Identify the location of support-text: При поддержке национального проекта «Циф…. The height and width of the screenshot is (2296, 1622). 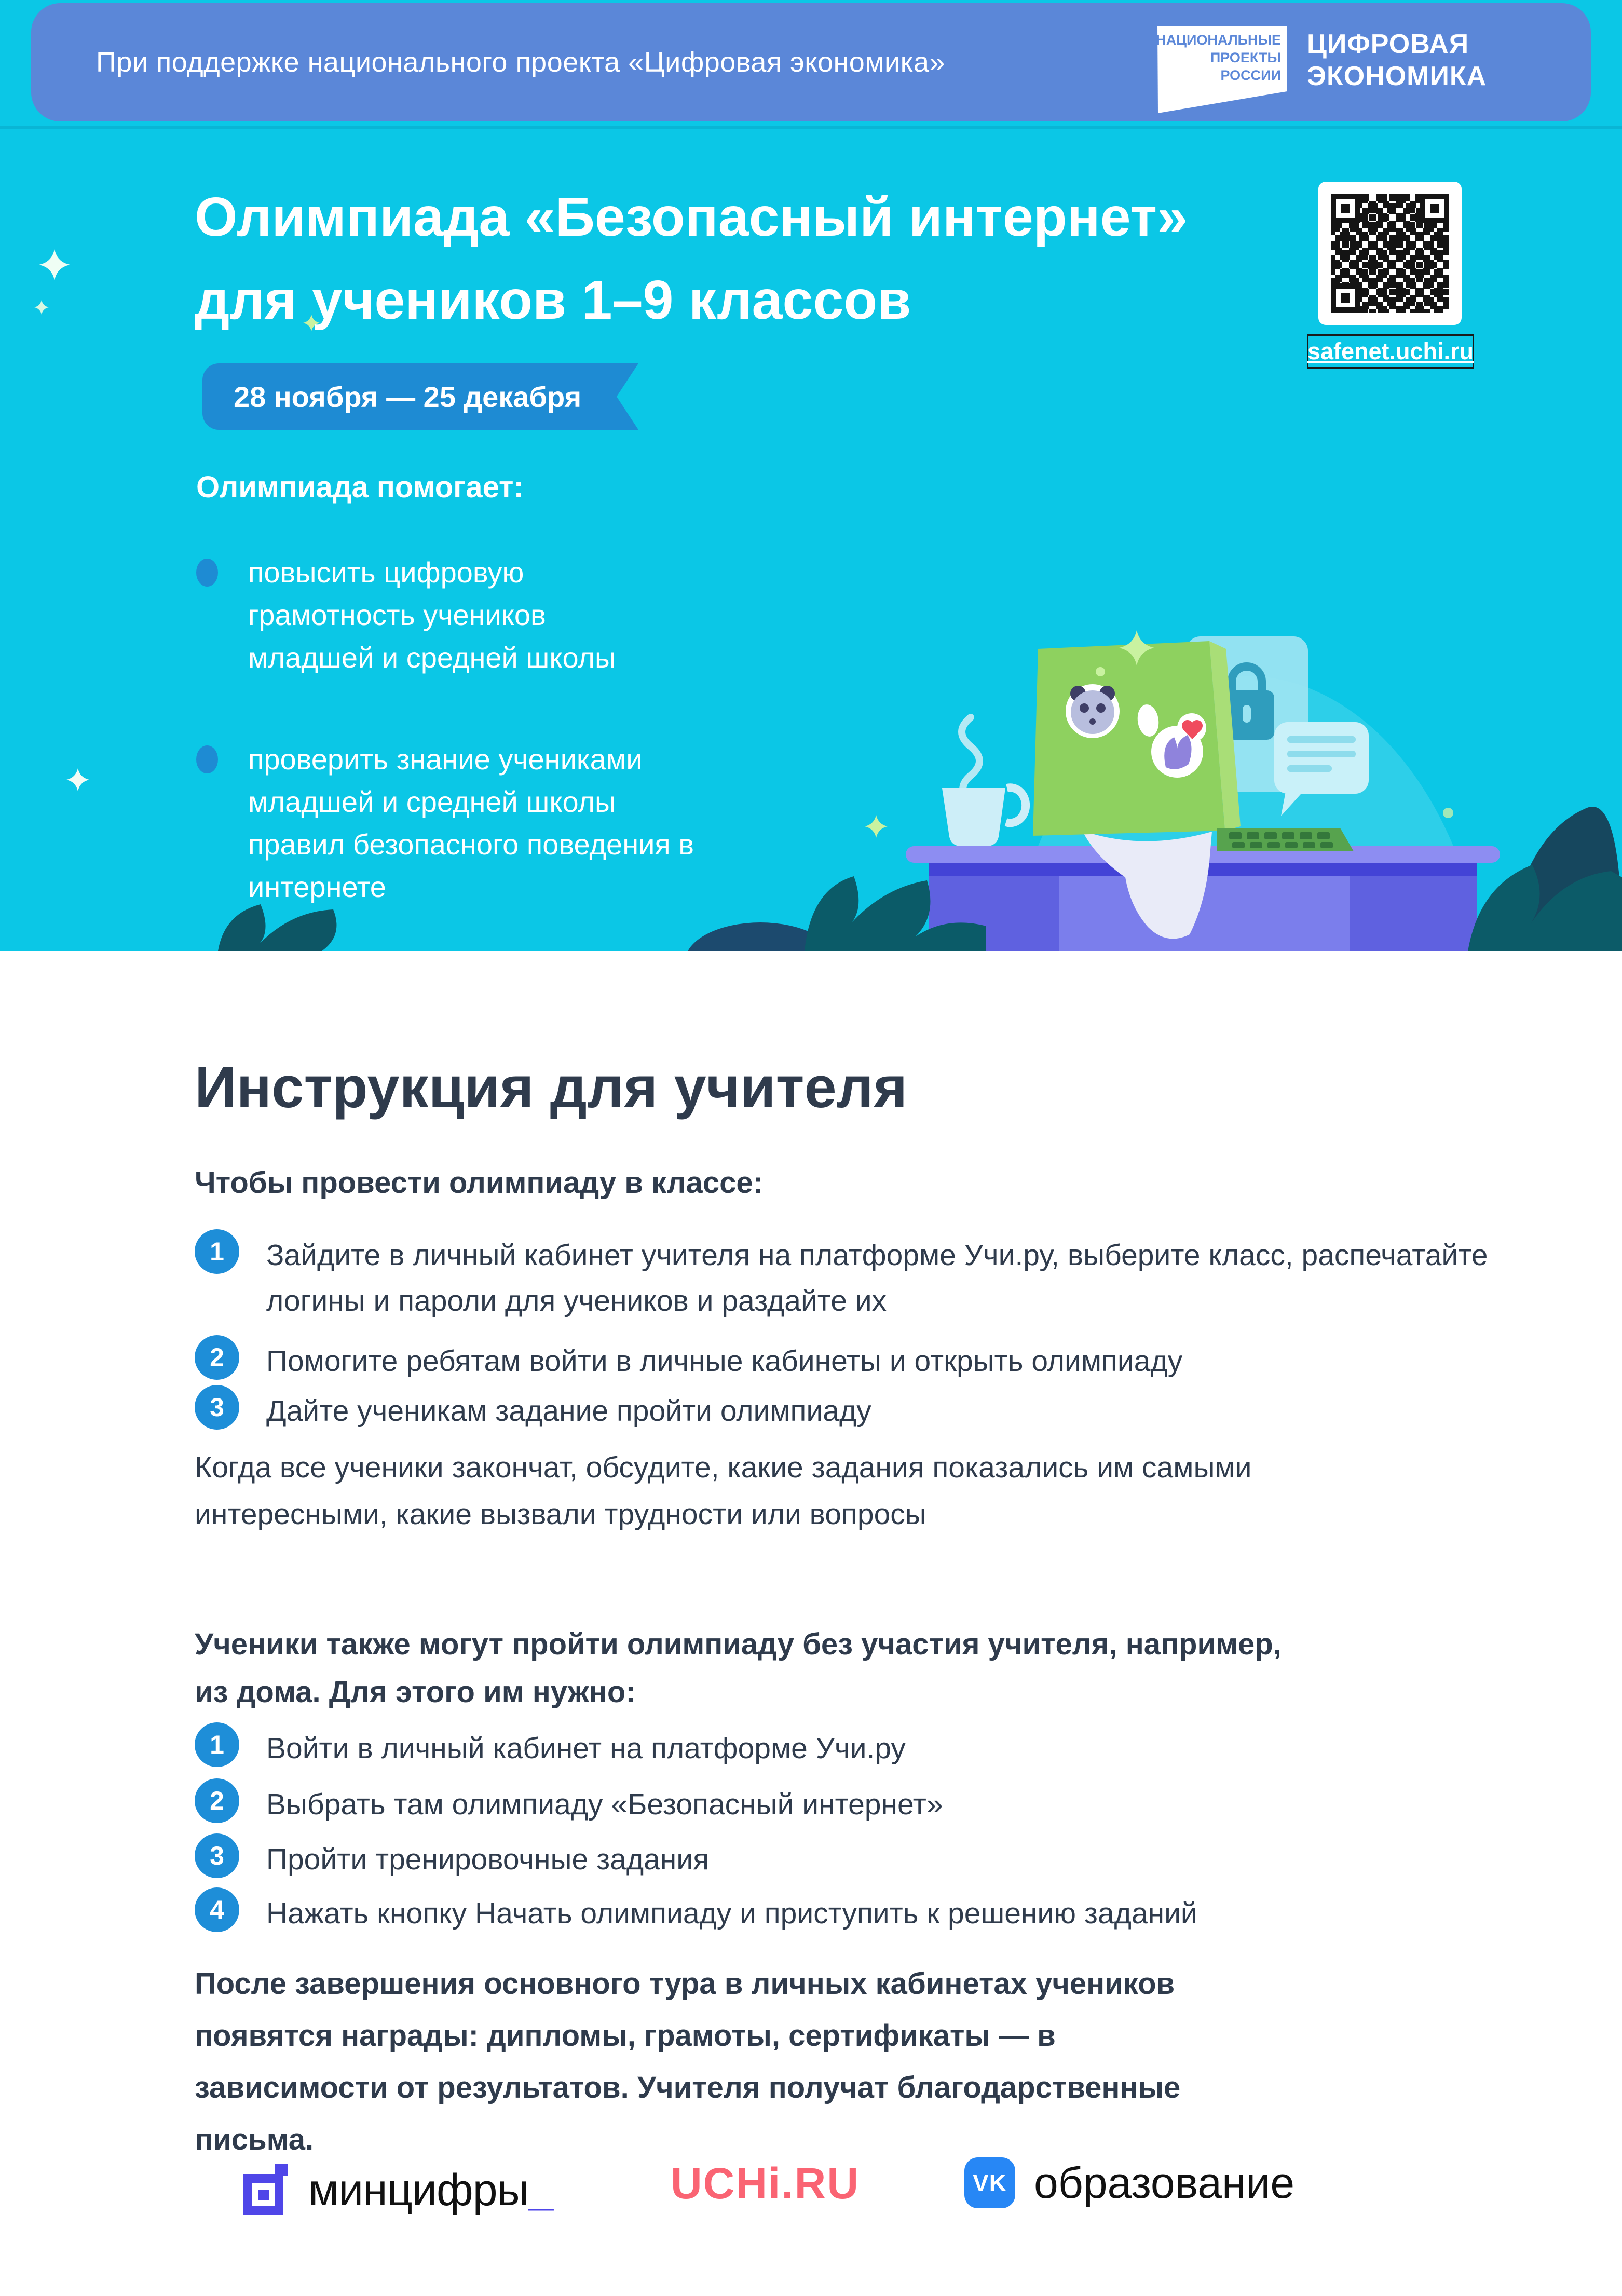
(521, 63).